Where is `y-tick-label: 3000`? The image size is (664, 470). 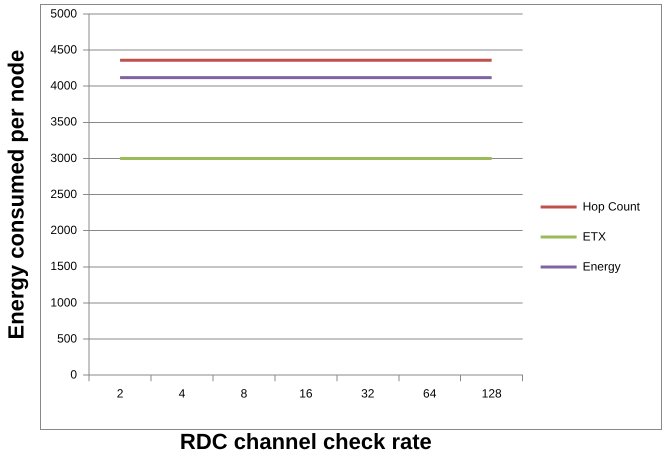
y-tick-label: 3000 is located at coordinates (64, 157).